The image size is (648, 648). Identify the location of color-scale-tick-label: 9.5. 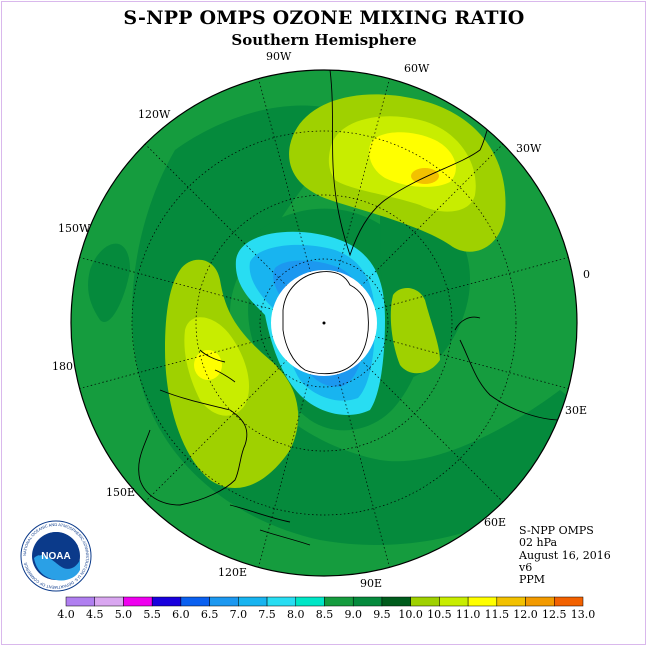
(382, 614).